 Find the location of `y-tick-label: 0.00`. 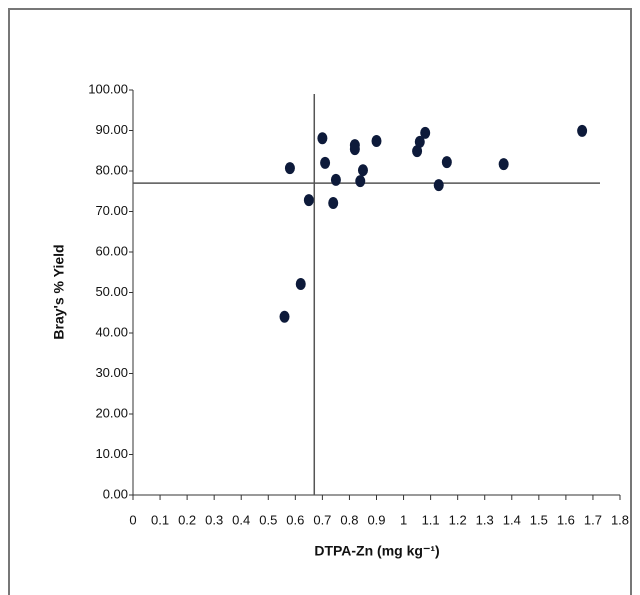

y-tick-label: 0.00 is located at coordinates (115, 493).